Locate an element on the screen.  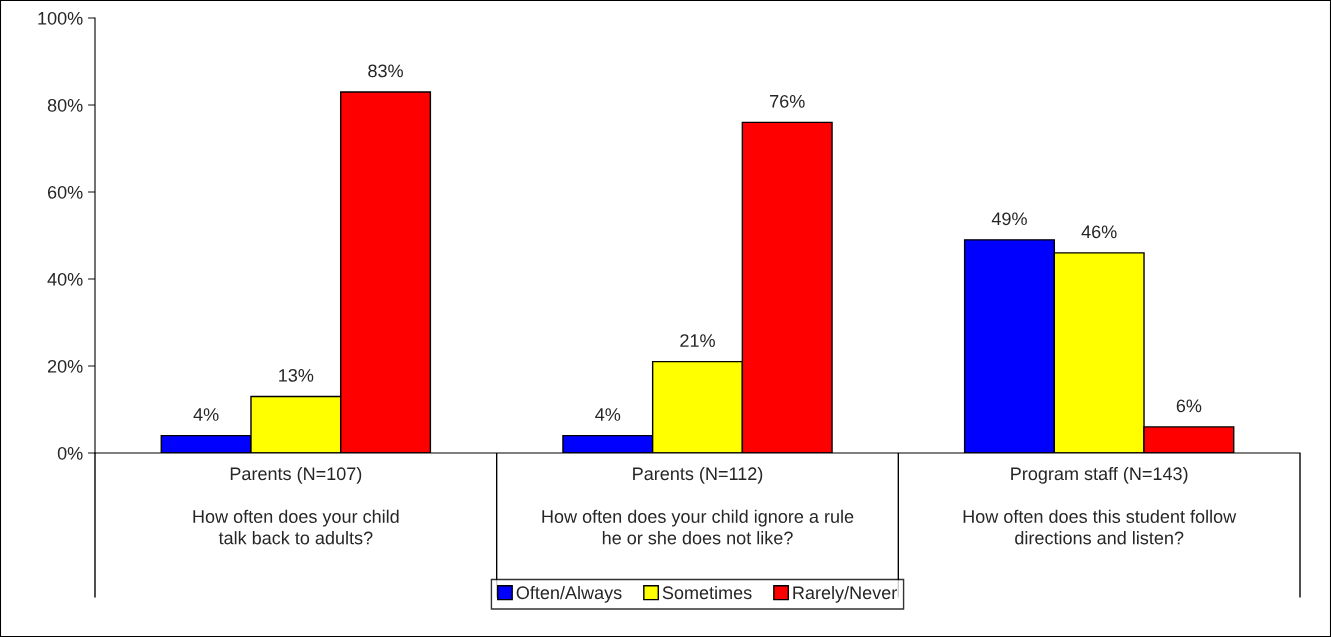
y-tick-label: 60% is located at coordinates (65, 192).